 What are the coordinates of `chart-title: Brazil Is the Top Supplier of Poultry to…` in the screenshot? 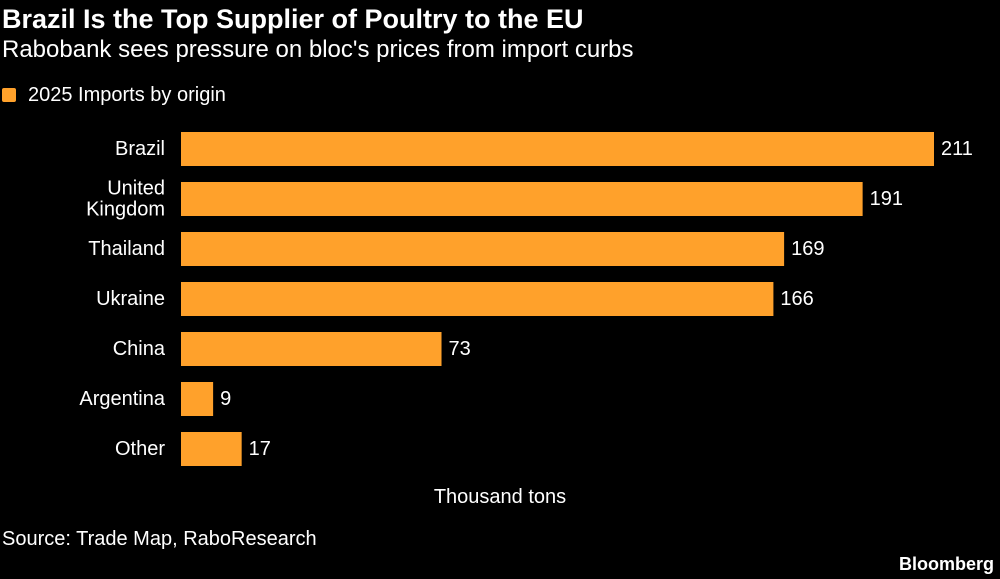 It's located at (293, 19).